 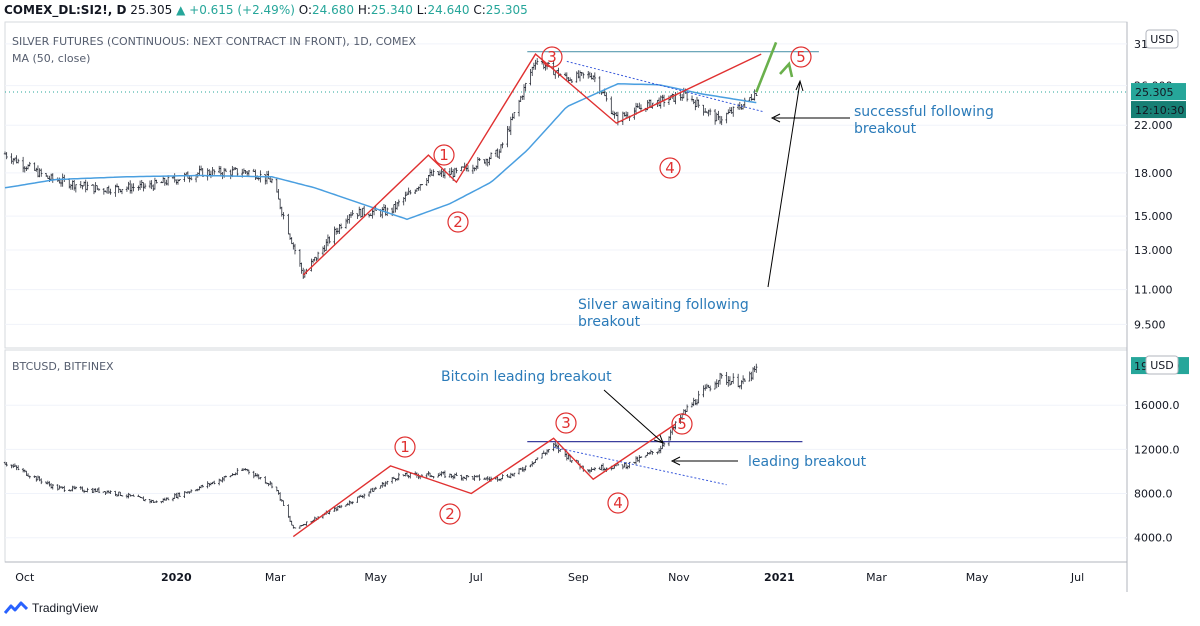 I want to click on high-value: 25.340, so click(x=391, y=10).